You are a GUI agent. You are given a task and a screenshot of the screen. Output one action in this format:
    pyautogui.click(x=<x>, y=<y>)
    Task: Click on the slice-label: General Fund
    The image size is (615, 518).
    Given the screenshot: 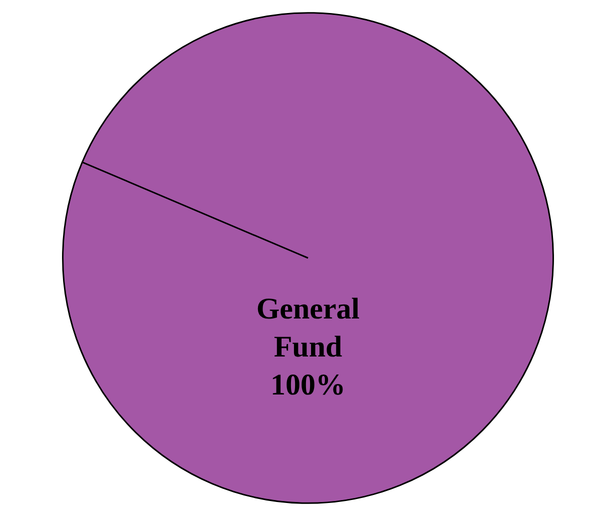 What is the action you would take?
    pyautogui.click(x=308, y=328)
    